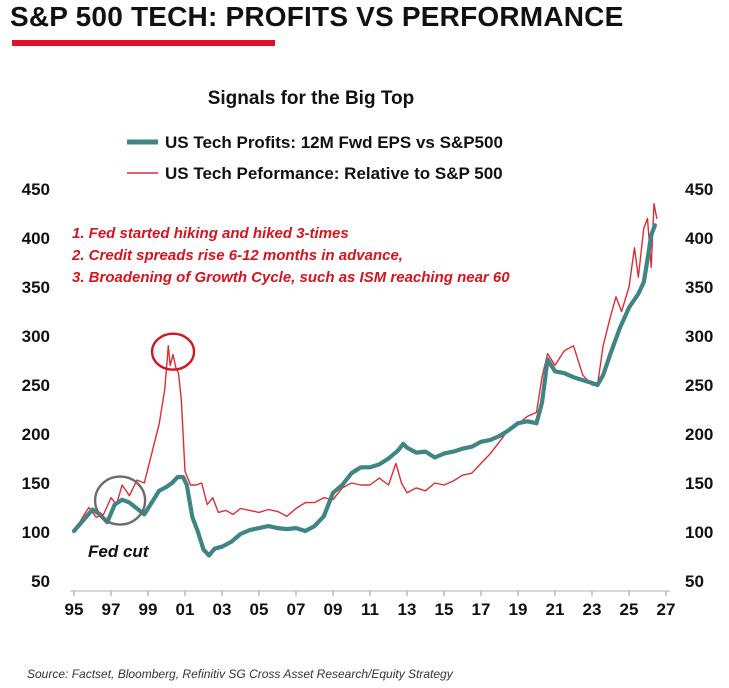  What do you see at coordinates (699, 483) in the screenshot?
I see `y-tick-label-right: 150` at bounding box center [699, 483].